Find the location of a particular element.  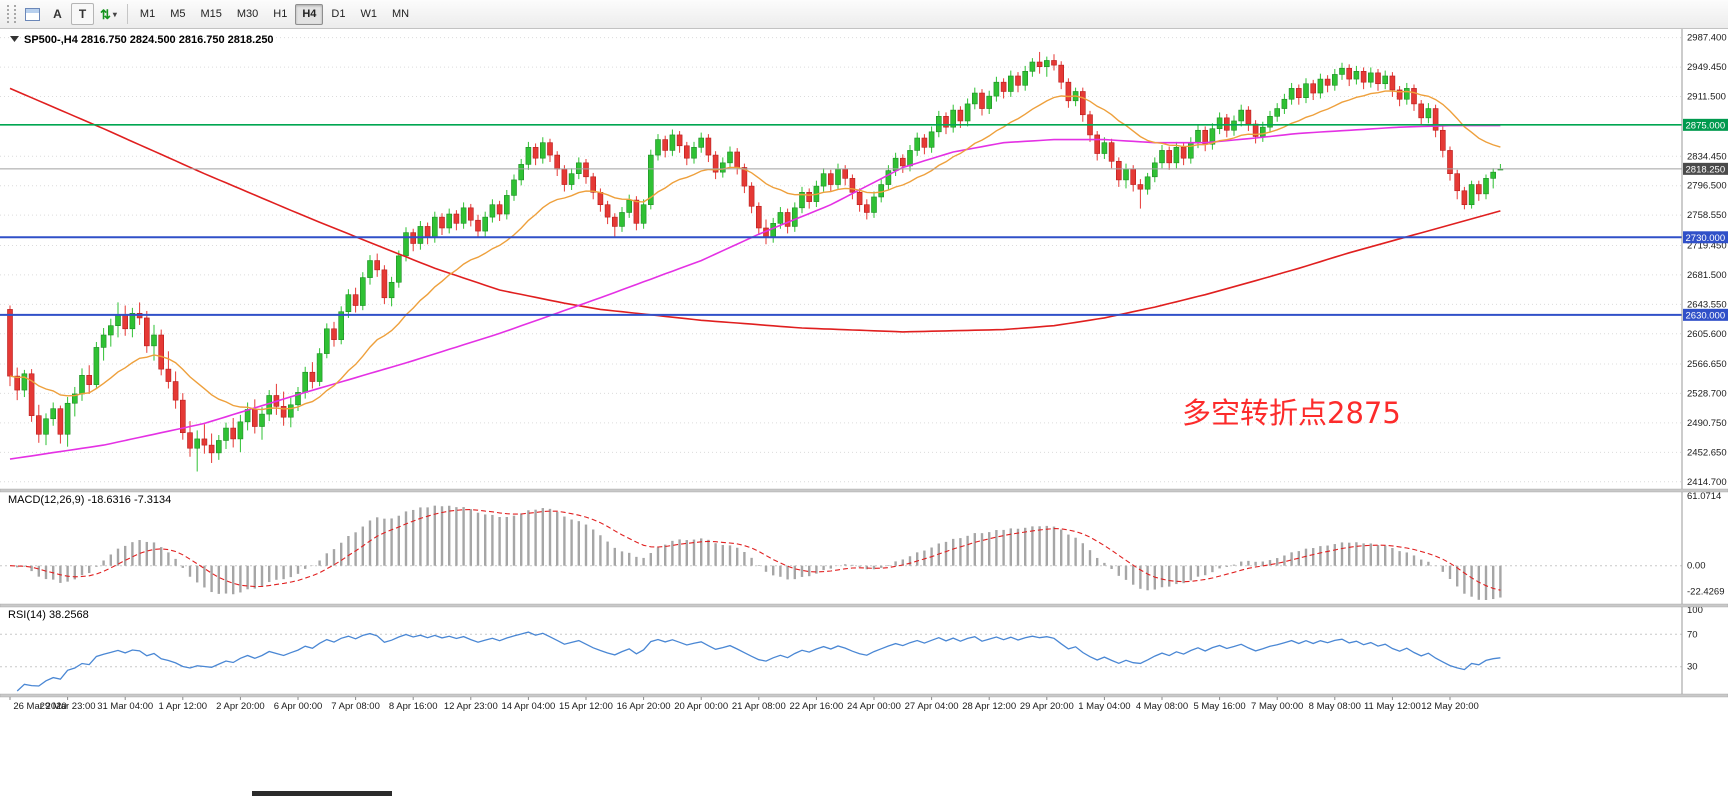

indicators-button: ⇅ ▾ is located at coordinates (108, 14).